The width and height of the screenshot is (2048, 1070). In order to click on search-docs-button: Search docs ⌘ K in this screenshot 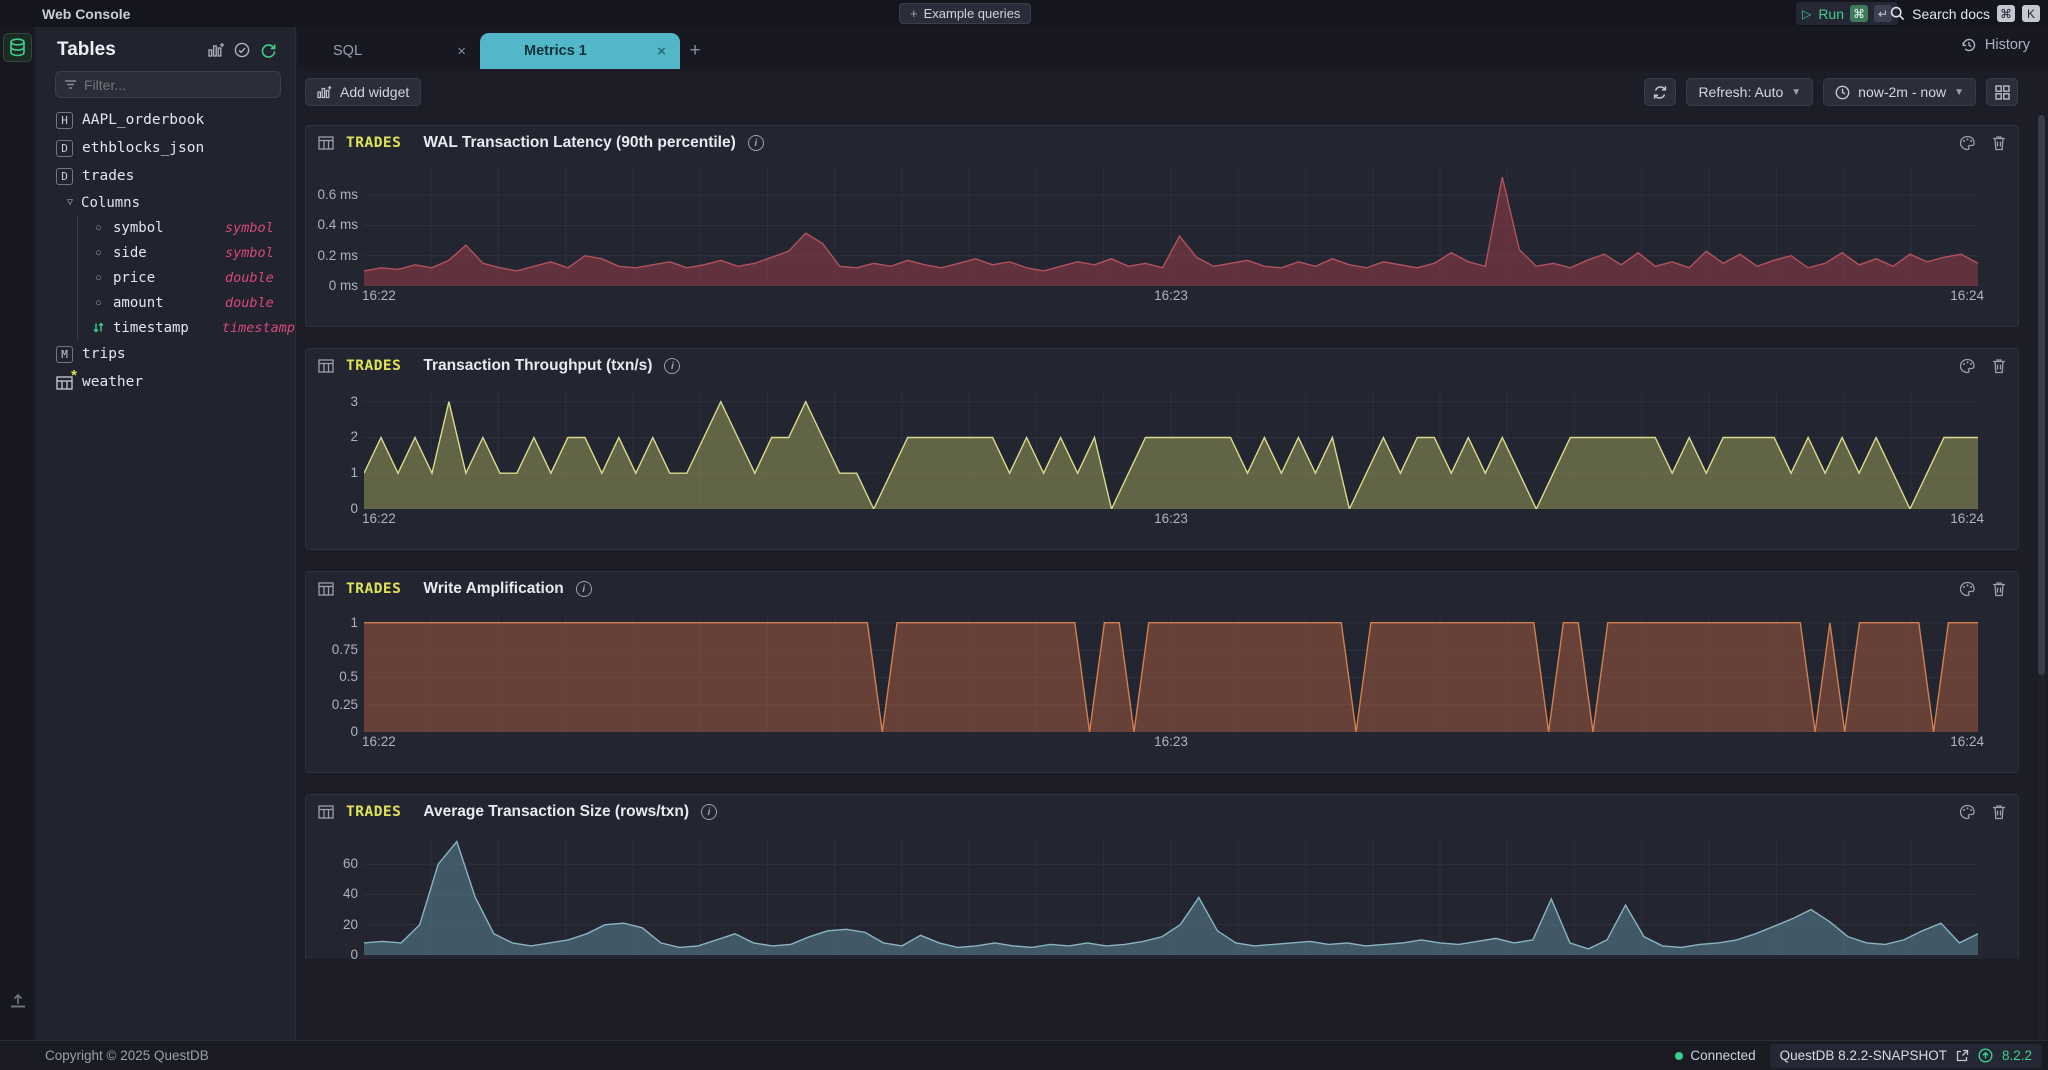, I will do `click(1965, 13)`.